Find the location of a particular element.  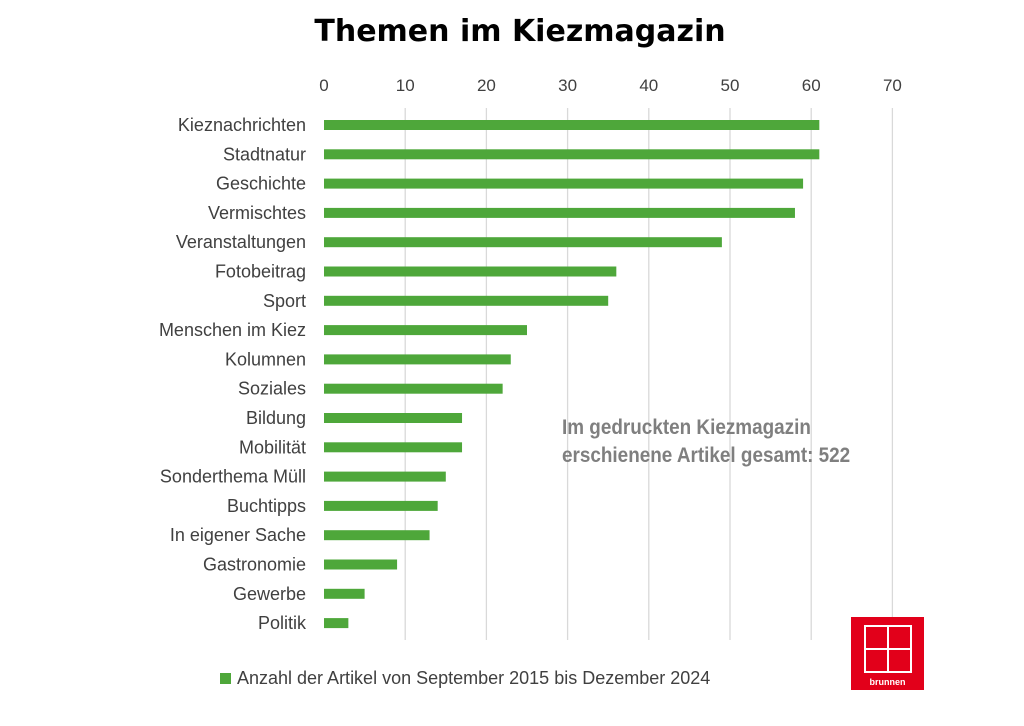

category-label: Mobilität is located at coordinates (272, 447).